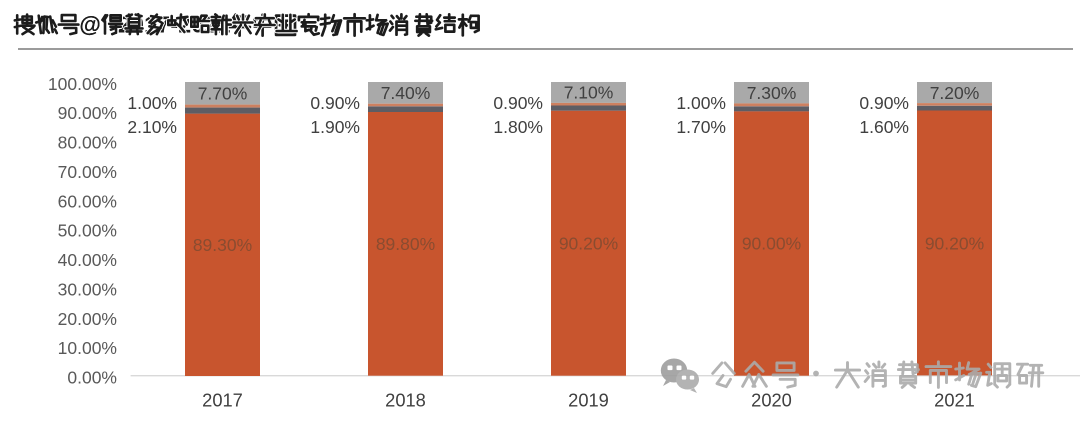  I want to click on svg-text: 30.00%, so click(87, 289).